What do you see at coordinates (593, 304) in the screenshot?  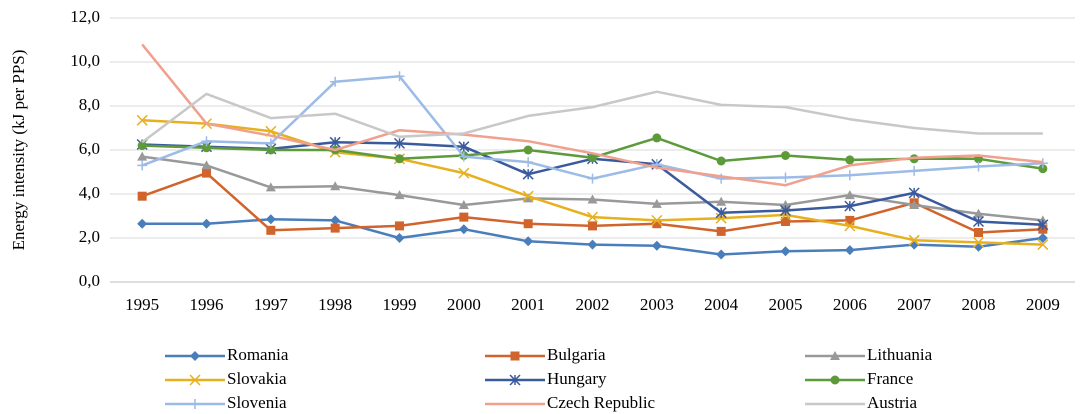 I see `x-tick-label: 2002` at bounding box center [593, 304].